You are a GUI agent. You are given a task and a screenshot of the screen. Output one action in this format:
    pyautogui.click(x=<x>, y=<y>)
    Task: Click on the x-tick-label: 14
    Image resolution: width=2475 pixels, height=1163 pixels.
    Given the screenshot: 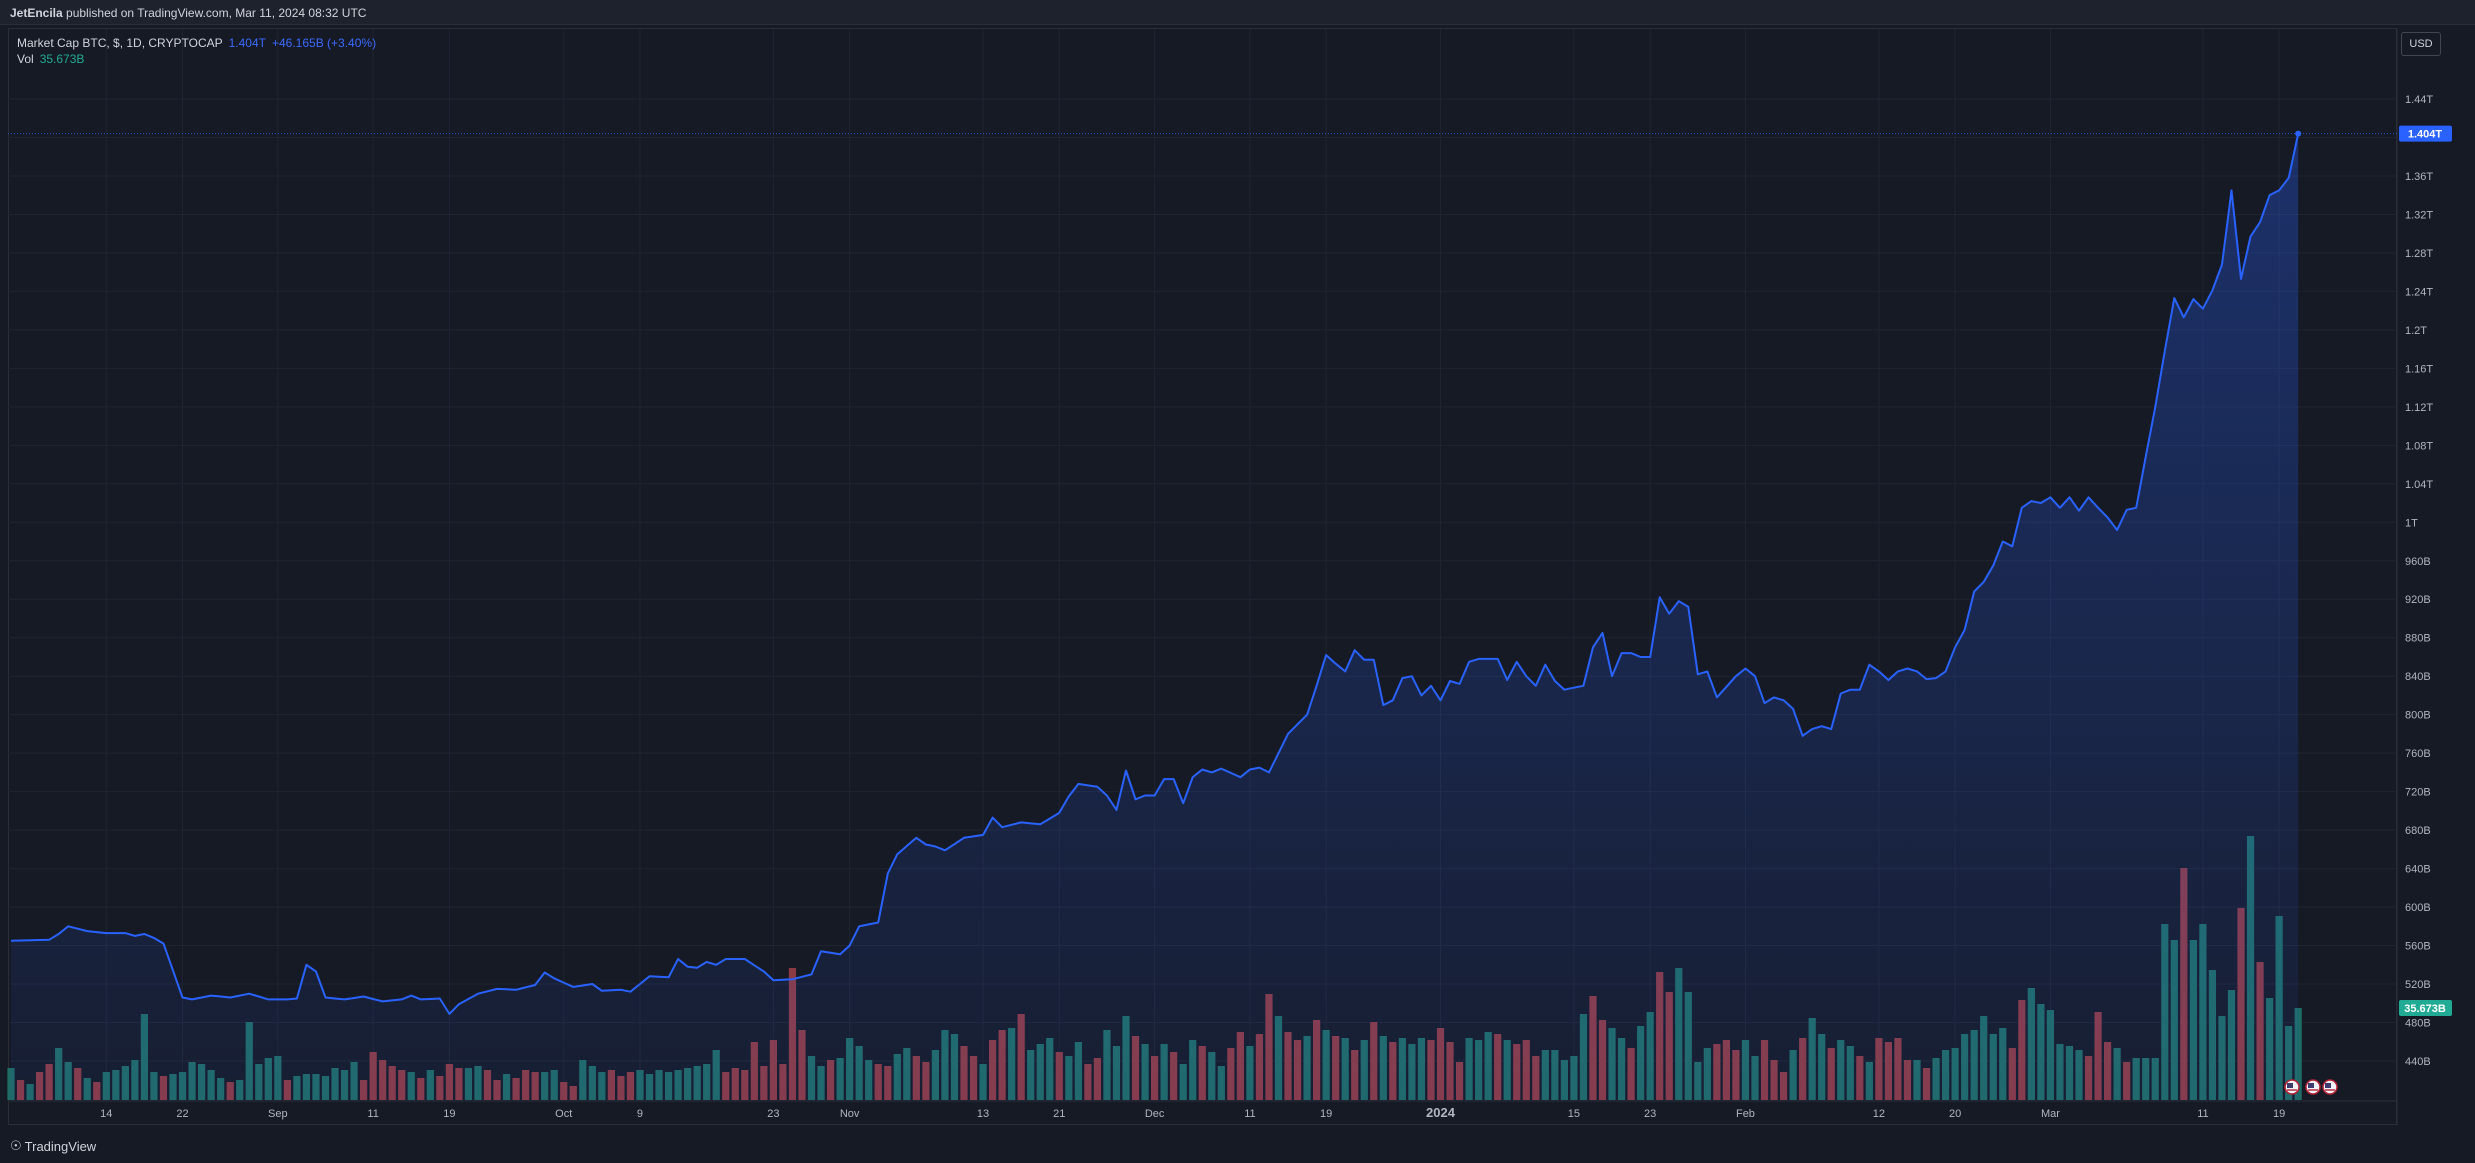 What is the action you would take?
    pyautogui.click(x=106, y=1114)
    